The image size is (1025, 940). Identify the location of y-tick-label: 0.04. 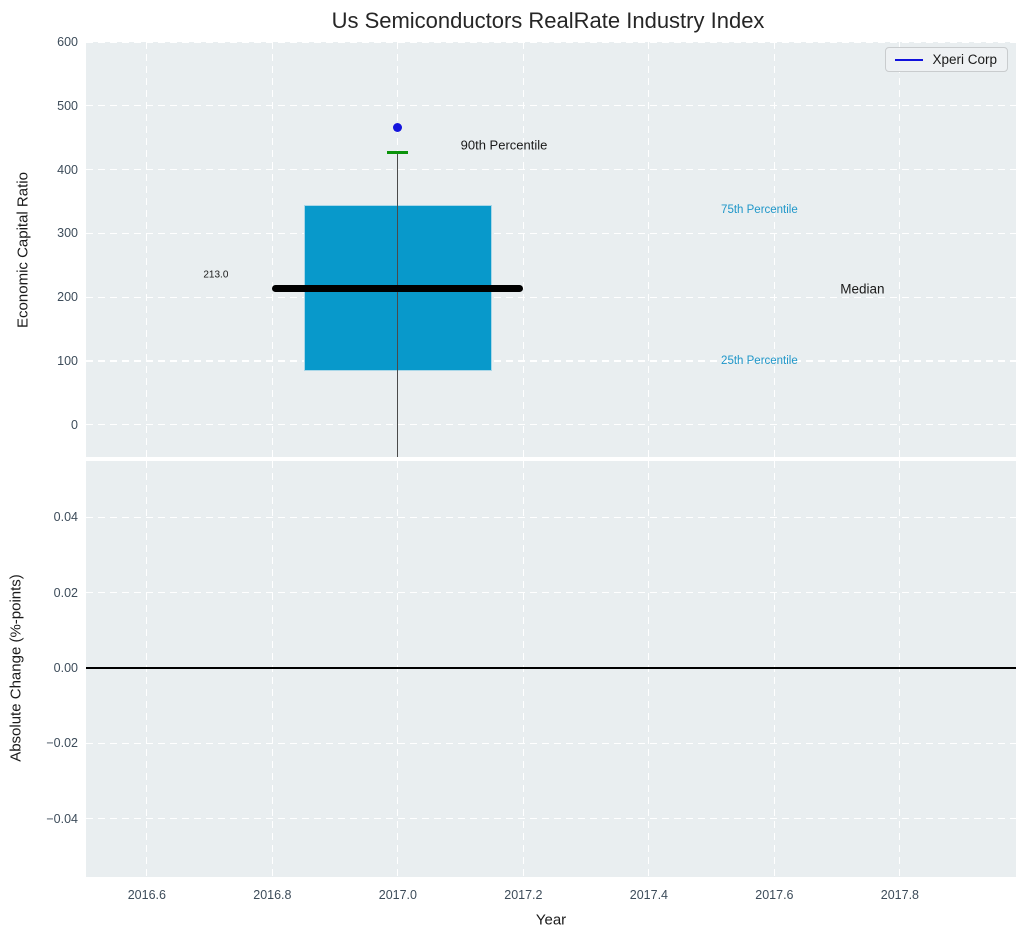
(65, 517).